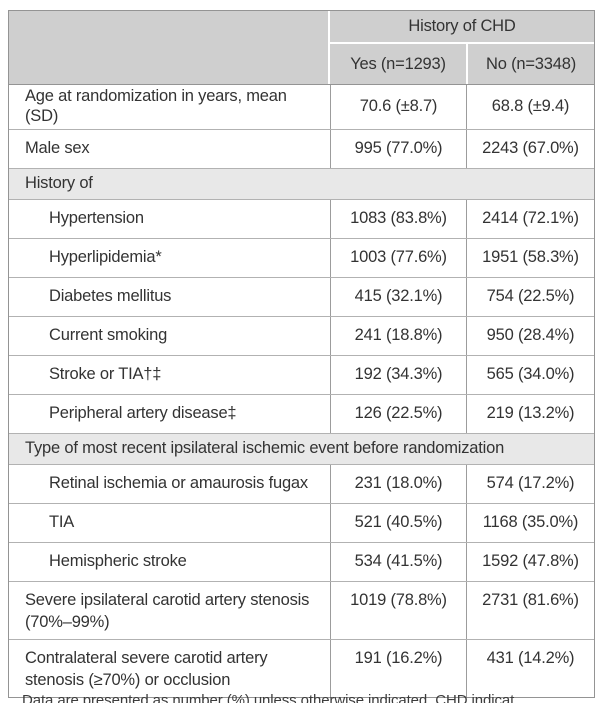  What do you see at coordinates (301, 148) in the screenshot?
I see `table-row-male-sex: Male sex 995 (77.0%) 2243 (67.0%)` at bounding box center [301, 148].